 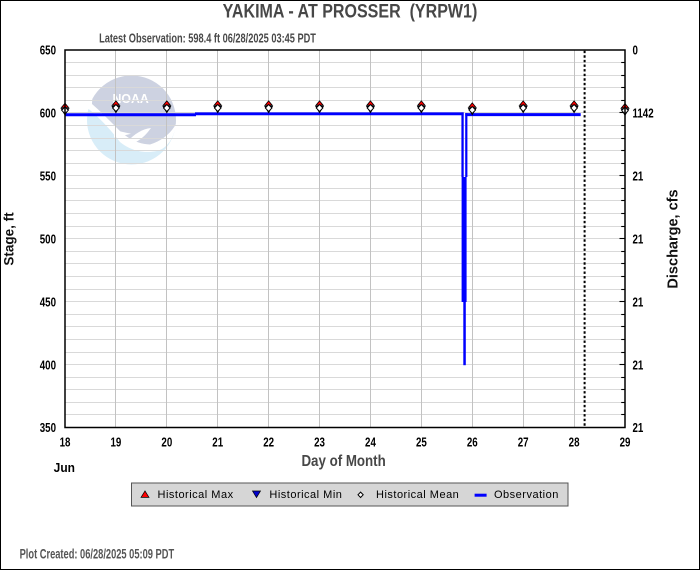 What do you see at coordinates (319, 444) in the screenshot?
I see `svg-text: 23` at bounding box center [319, 444].